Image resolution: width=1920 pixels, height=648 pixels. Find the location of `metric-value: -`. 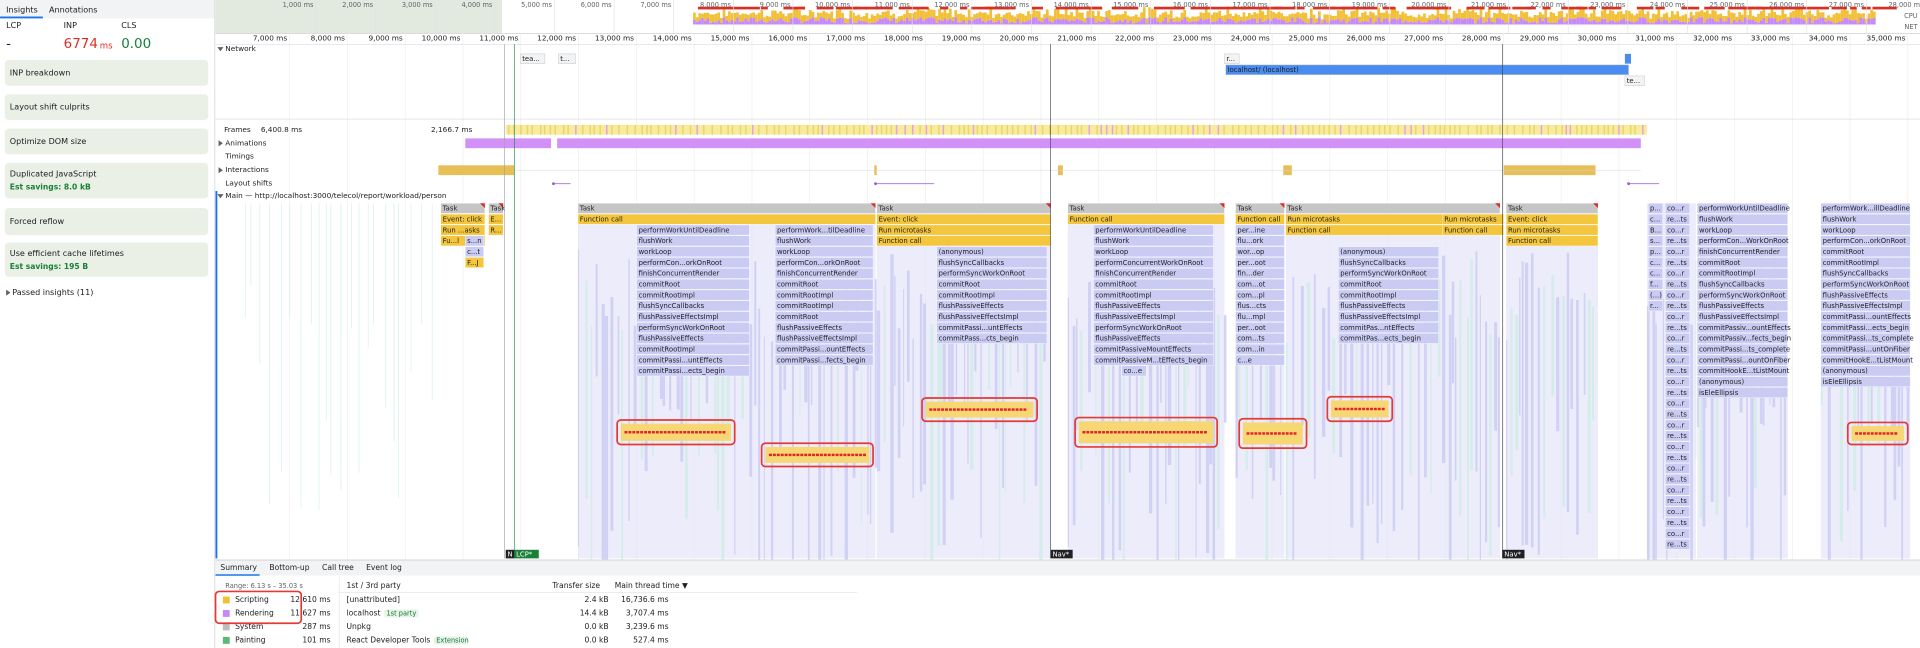

metric-value: - is located at coordinates (8, 44).